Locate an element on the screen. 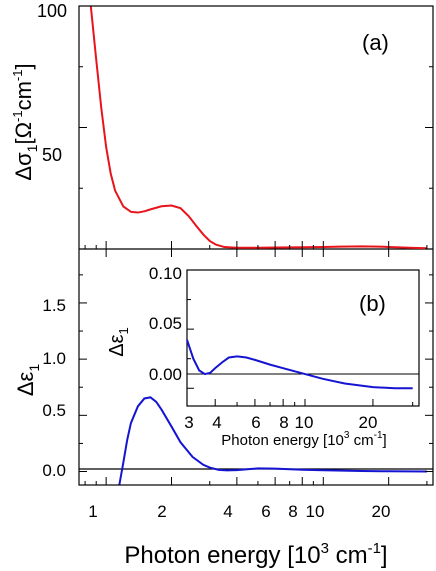 Image resolution: width=436 pixels, height=571 pixels. inset-xtick-10: 10 is located at coordinates (304, 422).